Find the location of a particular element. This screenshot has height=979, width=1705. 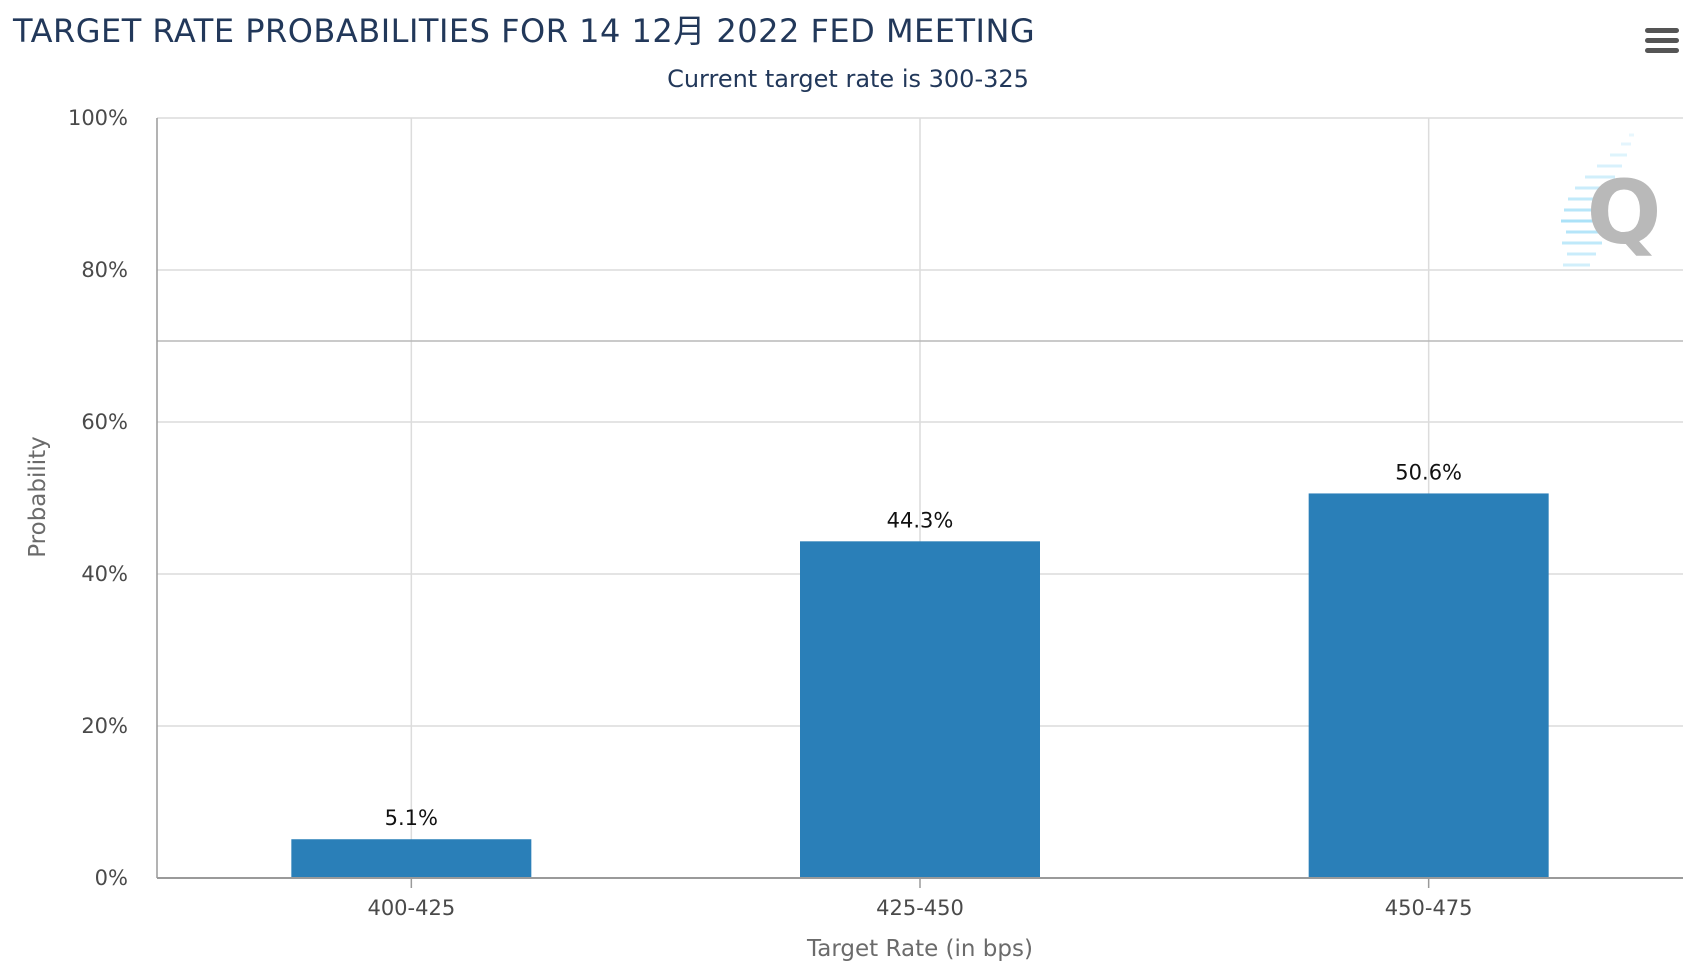

chart-subtitle: Current target rate is 300-325 is located at coordinates (848, 79).